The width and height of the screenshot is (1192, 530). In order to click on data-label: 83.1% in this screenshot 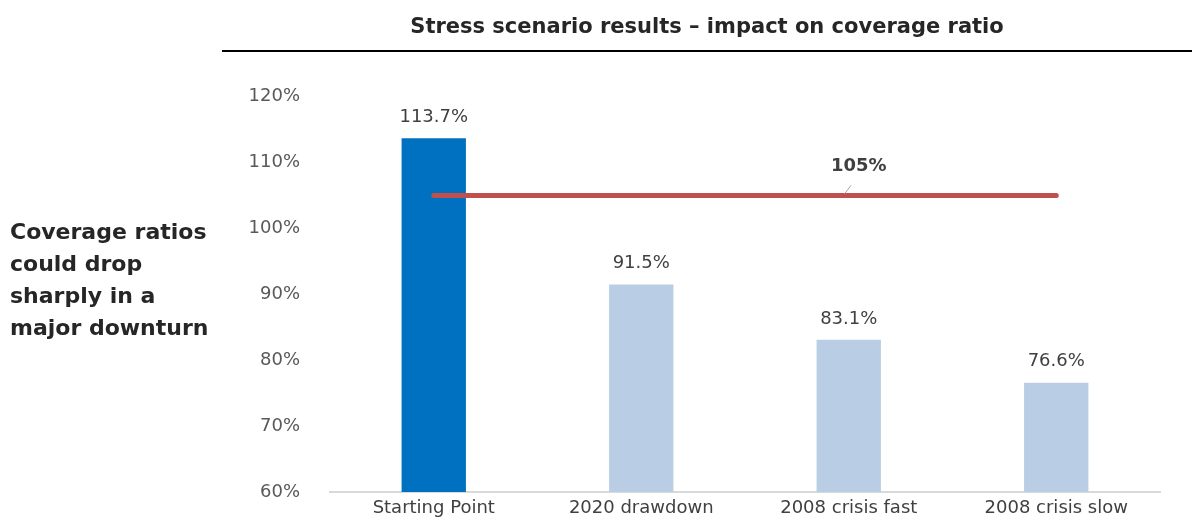, I will do `click(849, 317)`.